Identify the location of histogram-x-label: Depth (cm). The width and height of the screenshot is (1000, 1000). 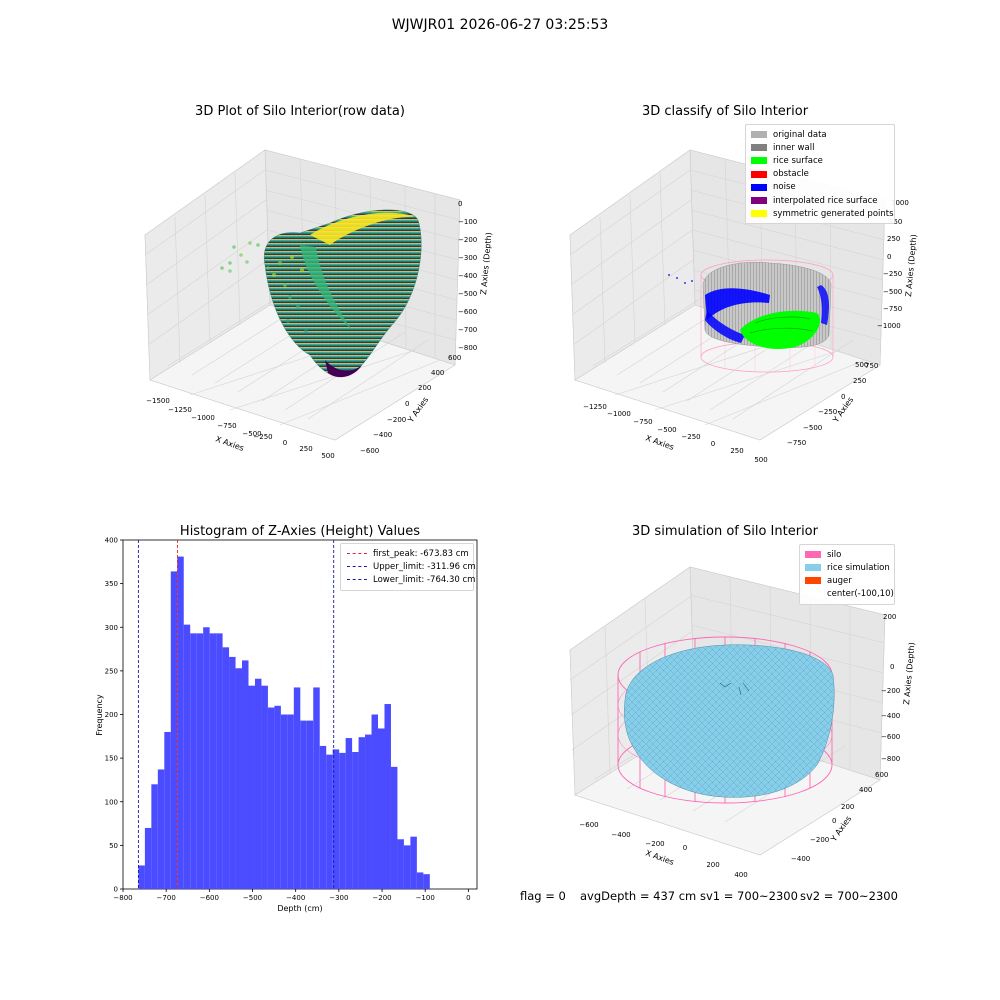
(299, 908).